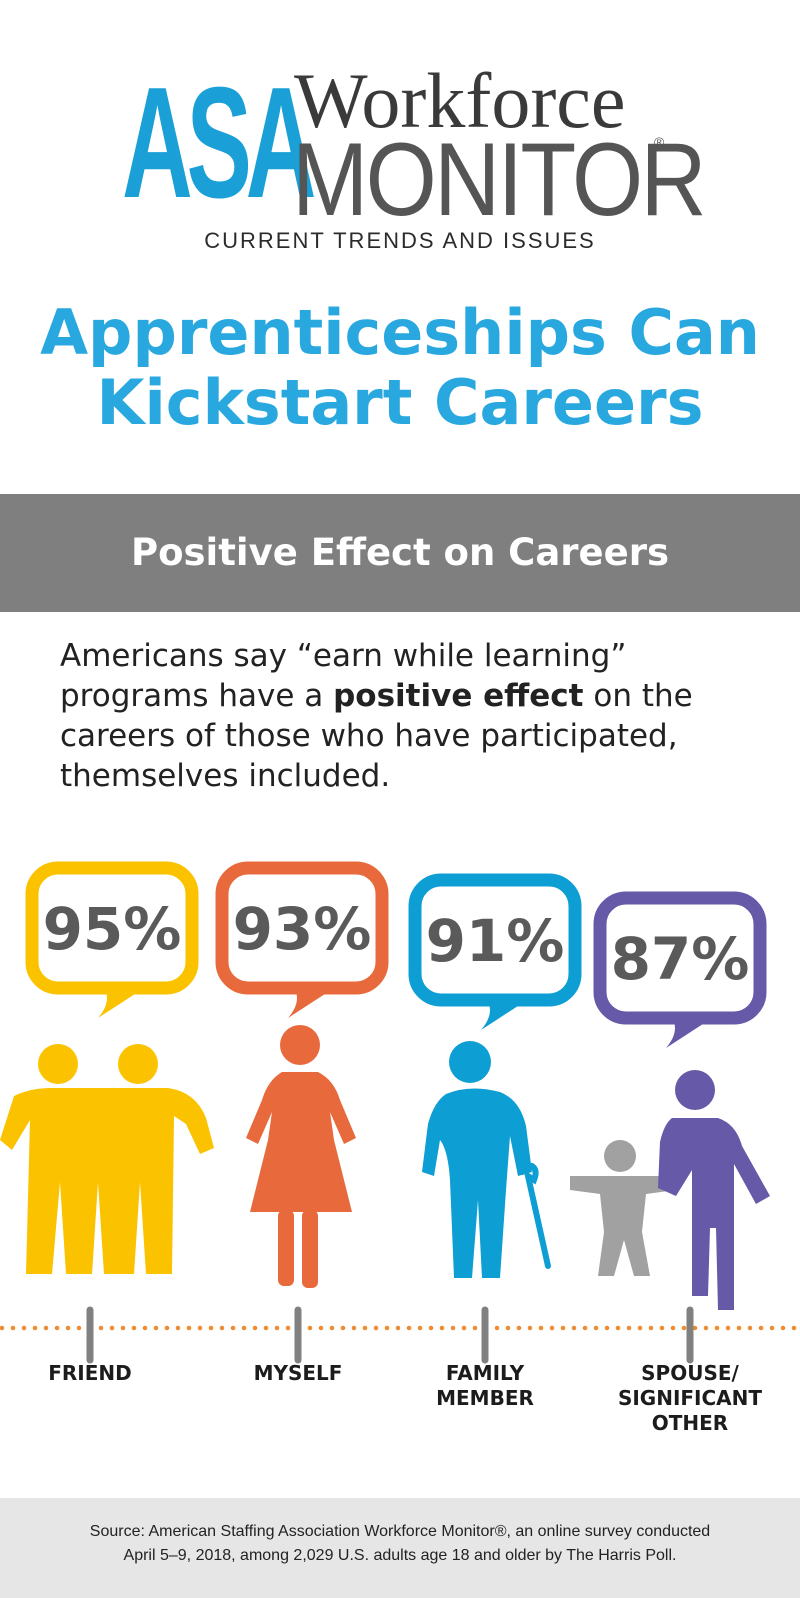 Image resolution: width=800 pixels, height=1598 pixels. I want to click on headline: Apprenticeships Can Kickstart Careers, so click(400, 368).